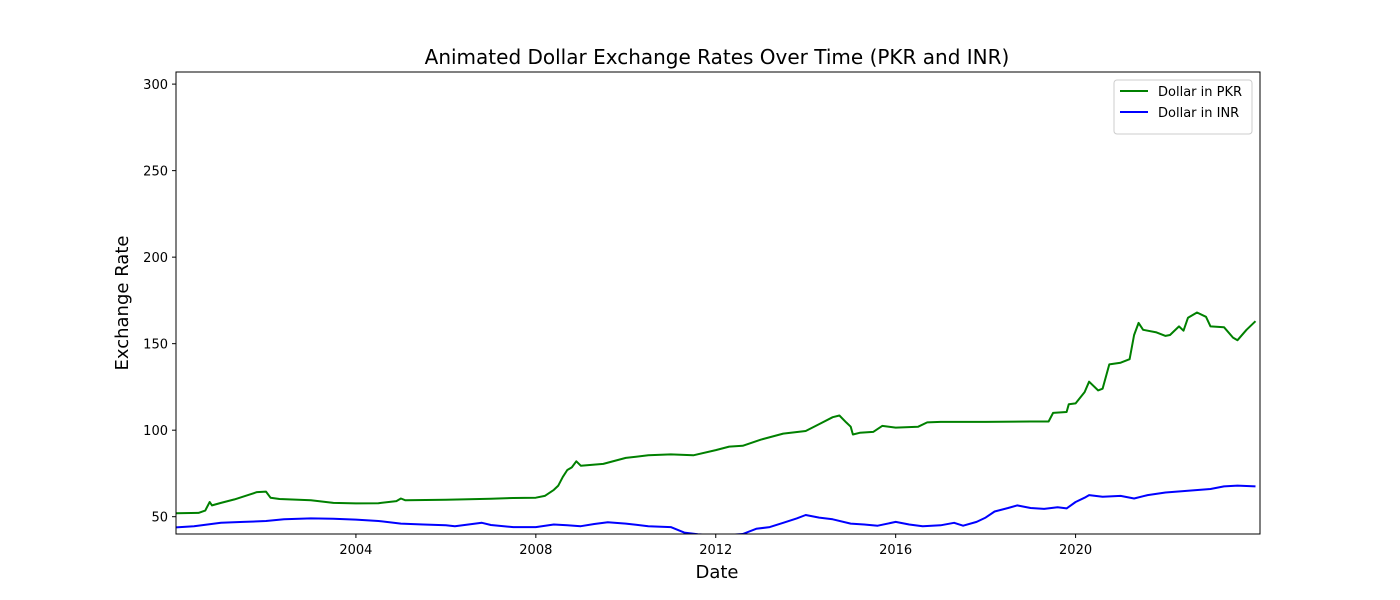  I want to click on x-axis-label: Date, so click(716, 572).